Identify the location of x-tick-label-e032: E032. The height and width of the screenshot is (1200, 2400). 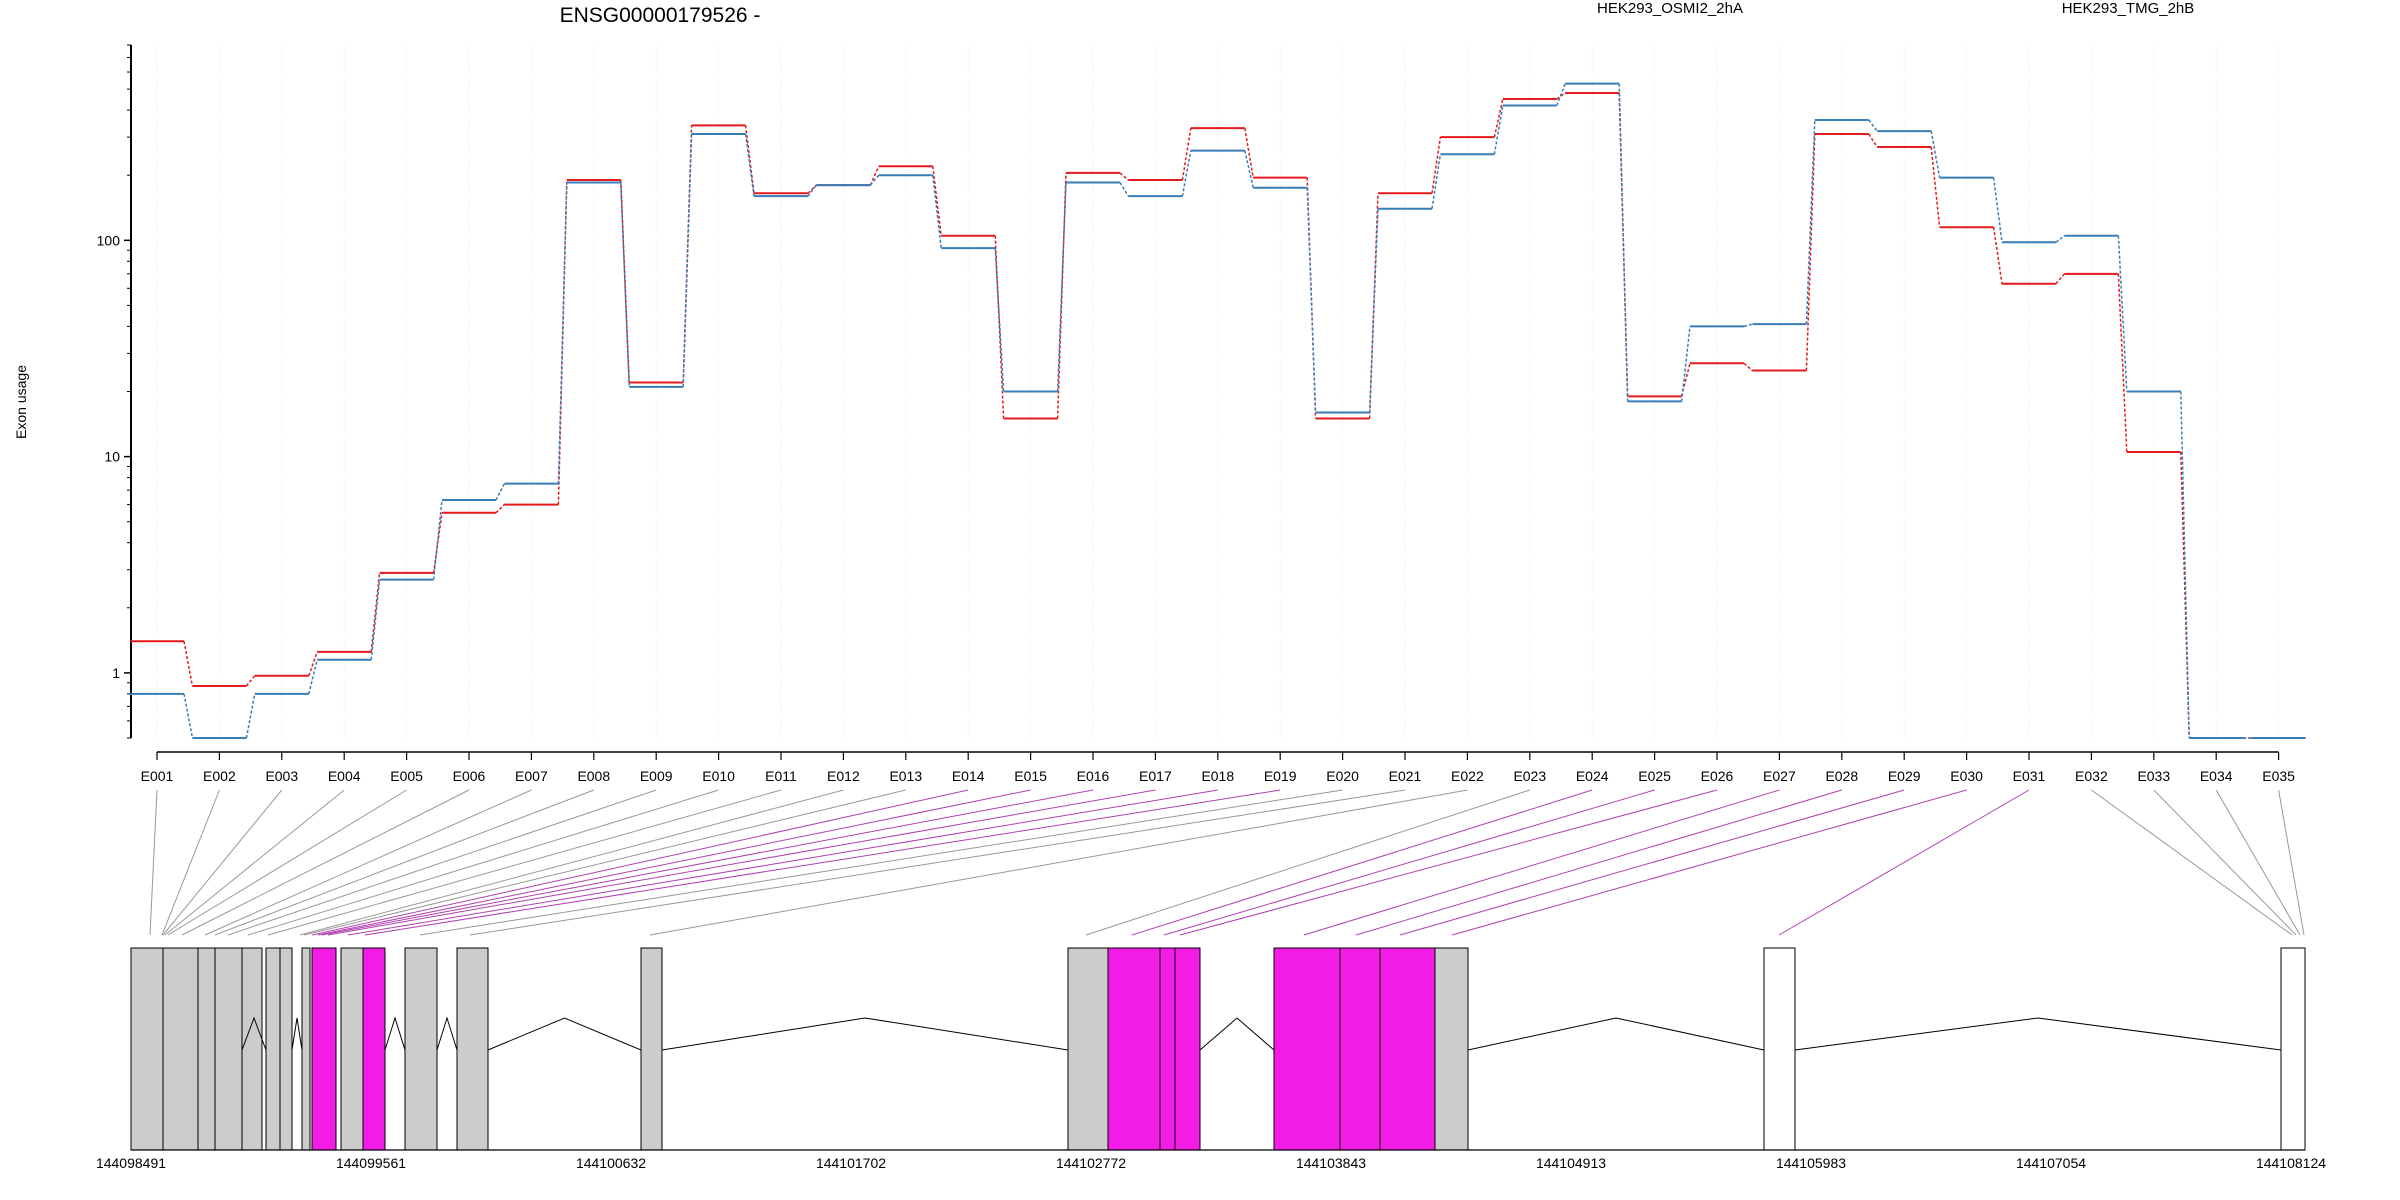
(2091, 776).